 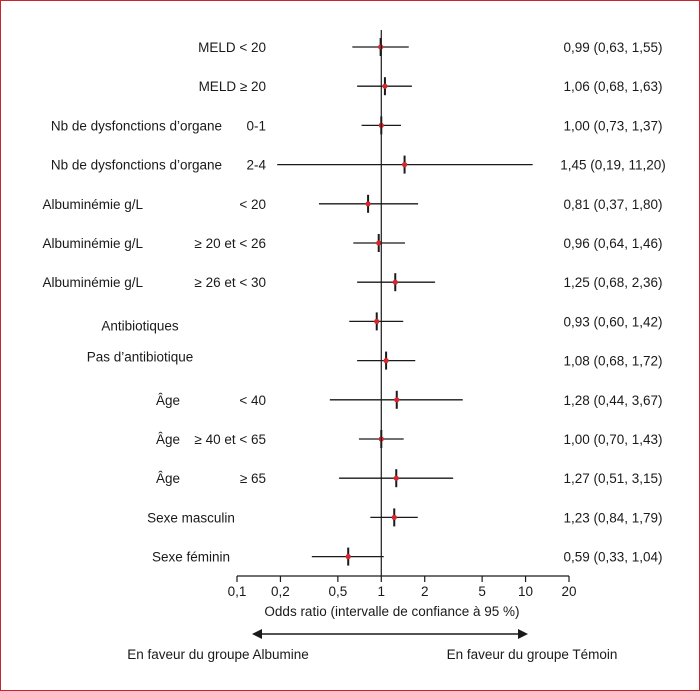 I want to click on row-sublabel: ≥ 65, so click(x=253, y=478).